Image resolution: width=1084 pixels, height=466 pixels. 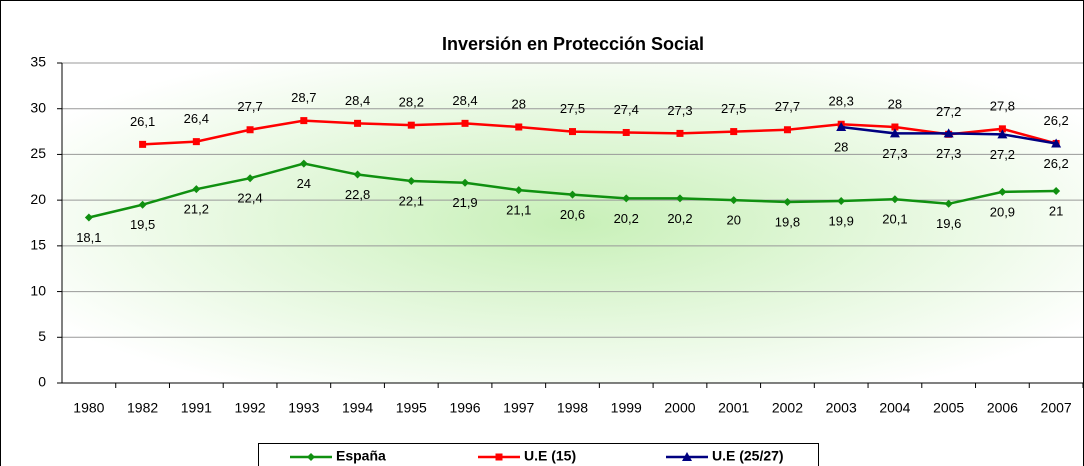 What do you see at coordinates (599, 132) in the screenshot?
I see `series-line` at bounding box center [599, 132].